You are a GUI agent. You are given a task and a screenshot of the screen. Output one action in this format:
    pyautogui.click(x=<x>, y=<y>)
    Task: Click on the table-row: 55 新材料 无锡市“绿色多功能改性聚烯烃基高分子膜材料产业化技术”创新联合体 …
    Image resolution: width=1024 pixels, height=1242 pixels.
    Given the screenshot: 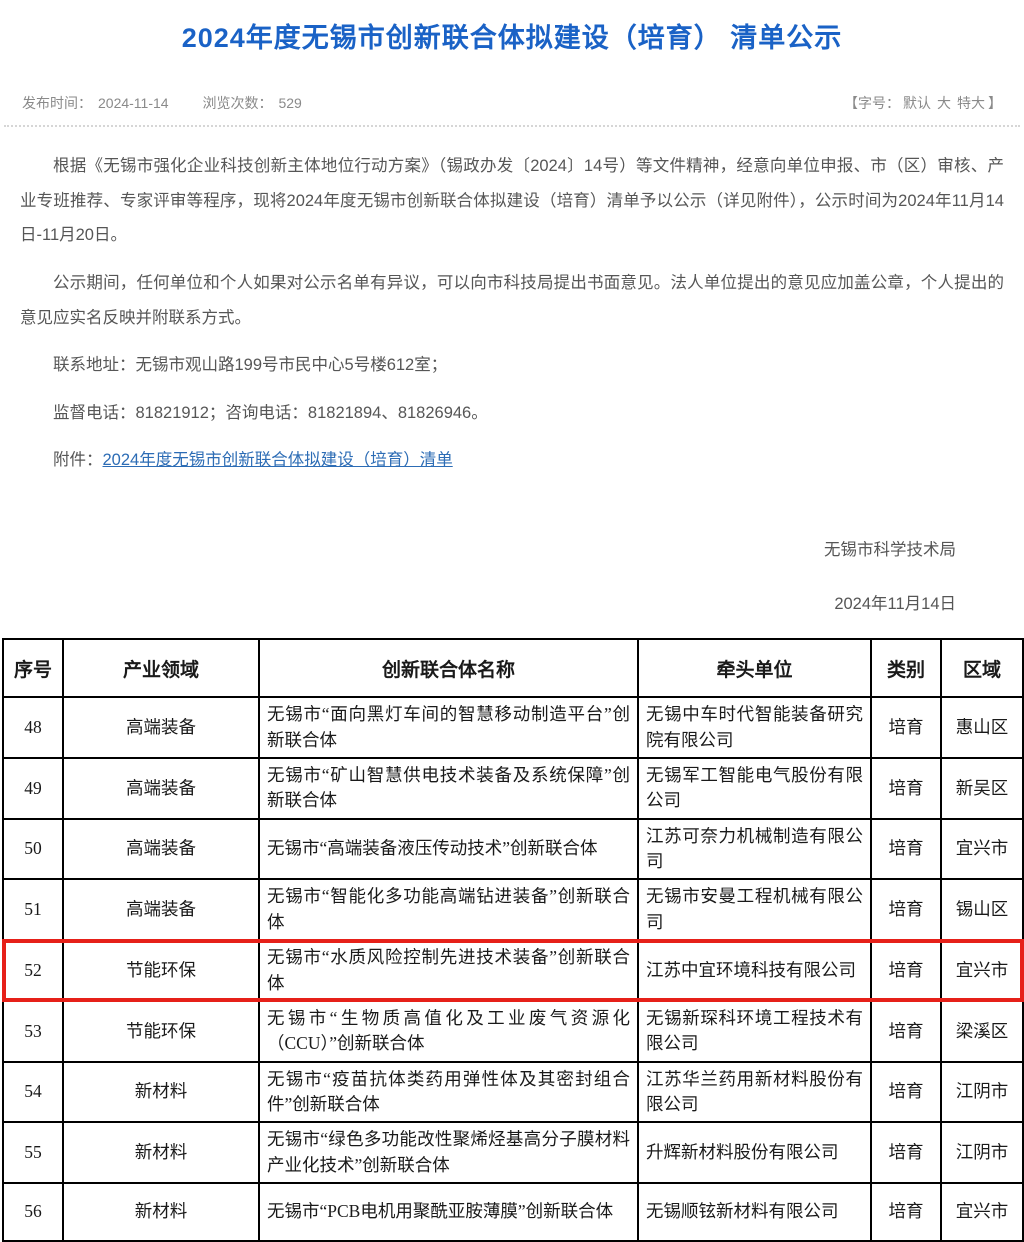 What is the action you would take?
    pyautogui.click(x=513, y=1153)
    